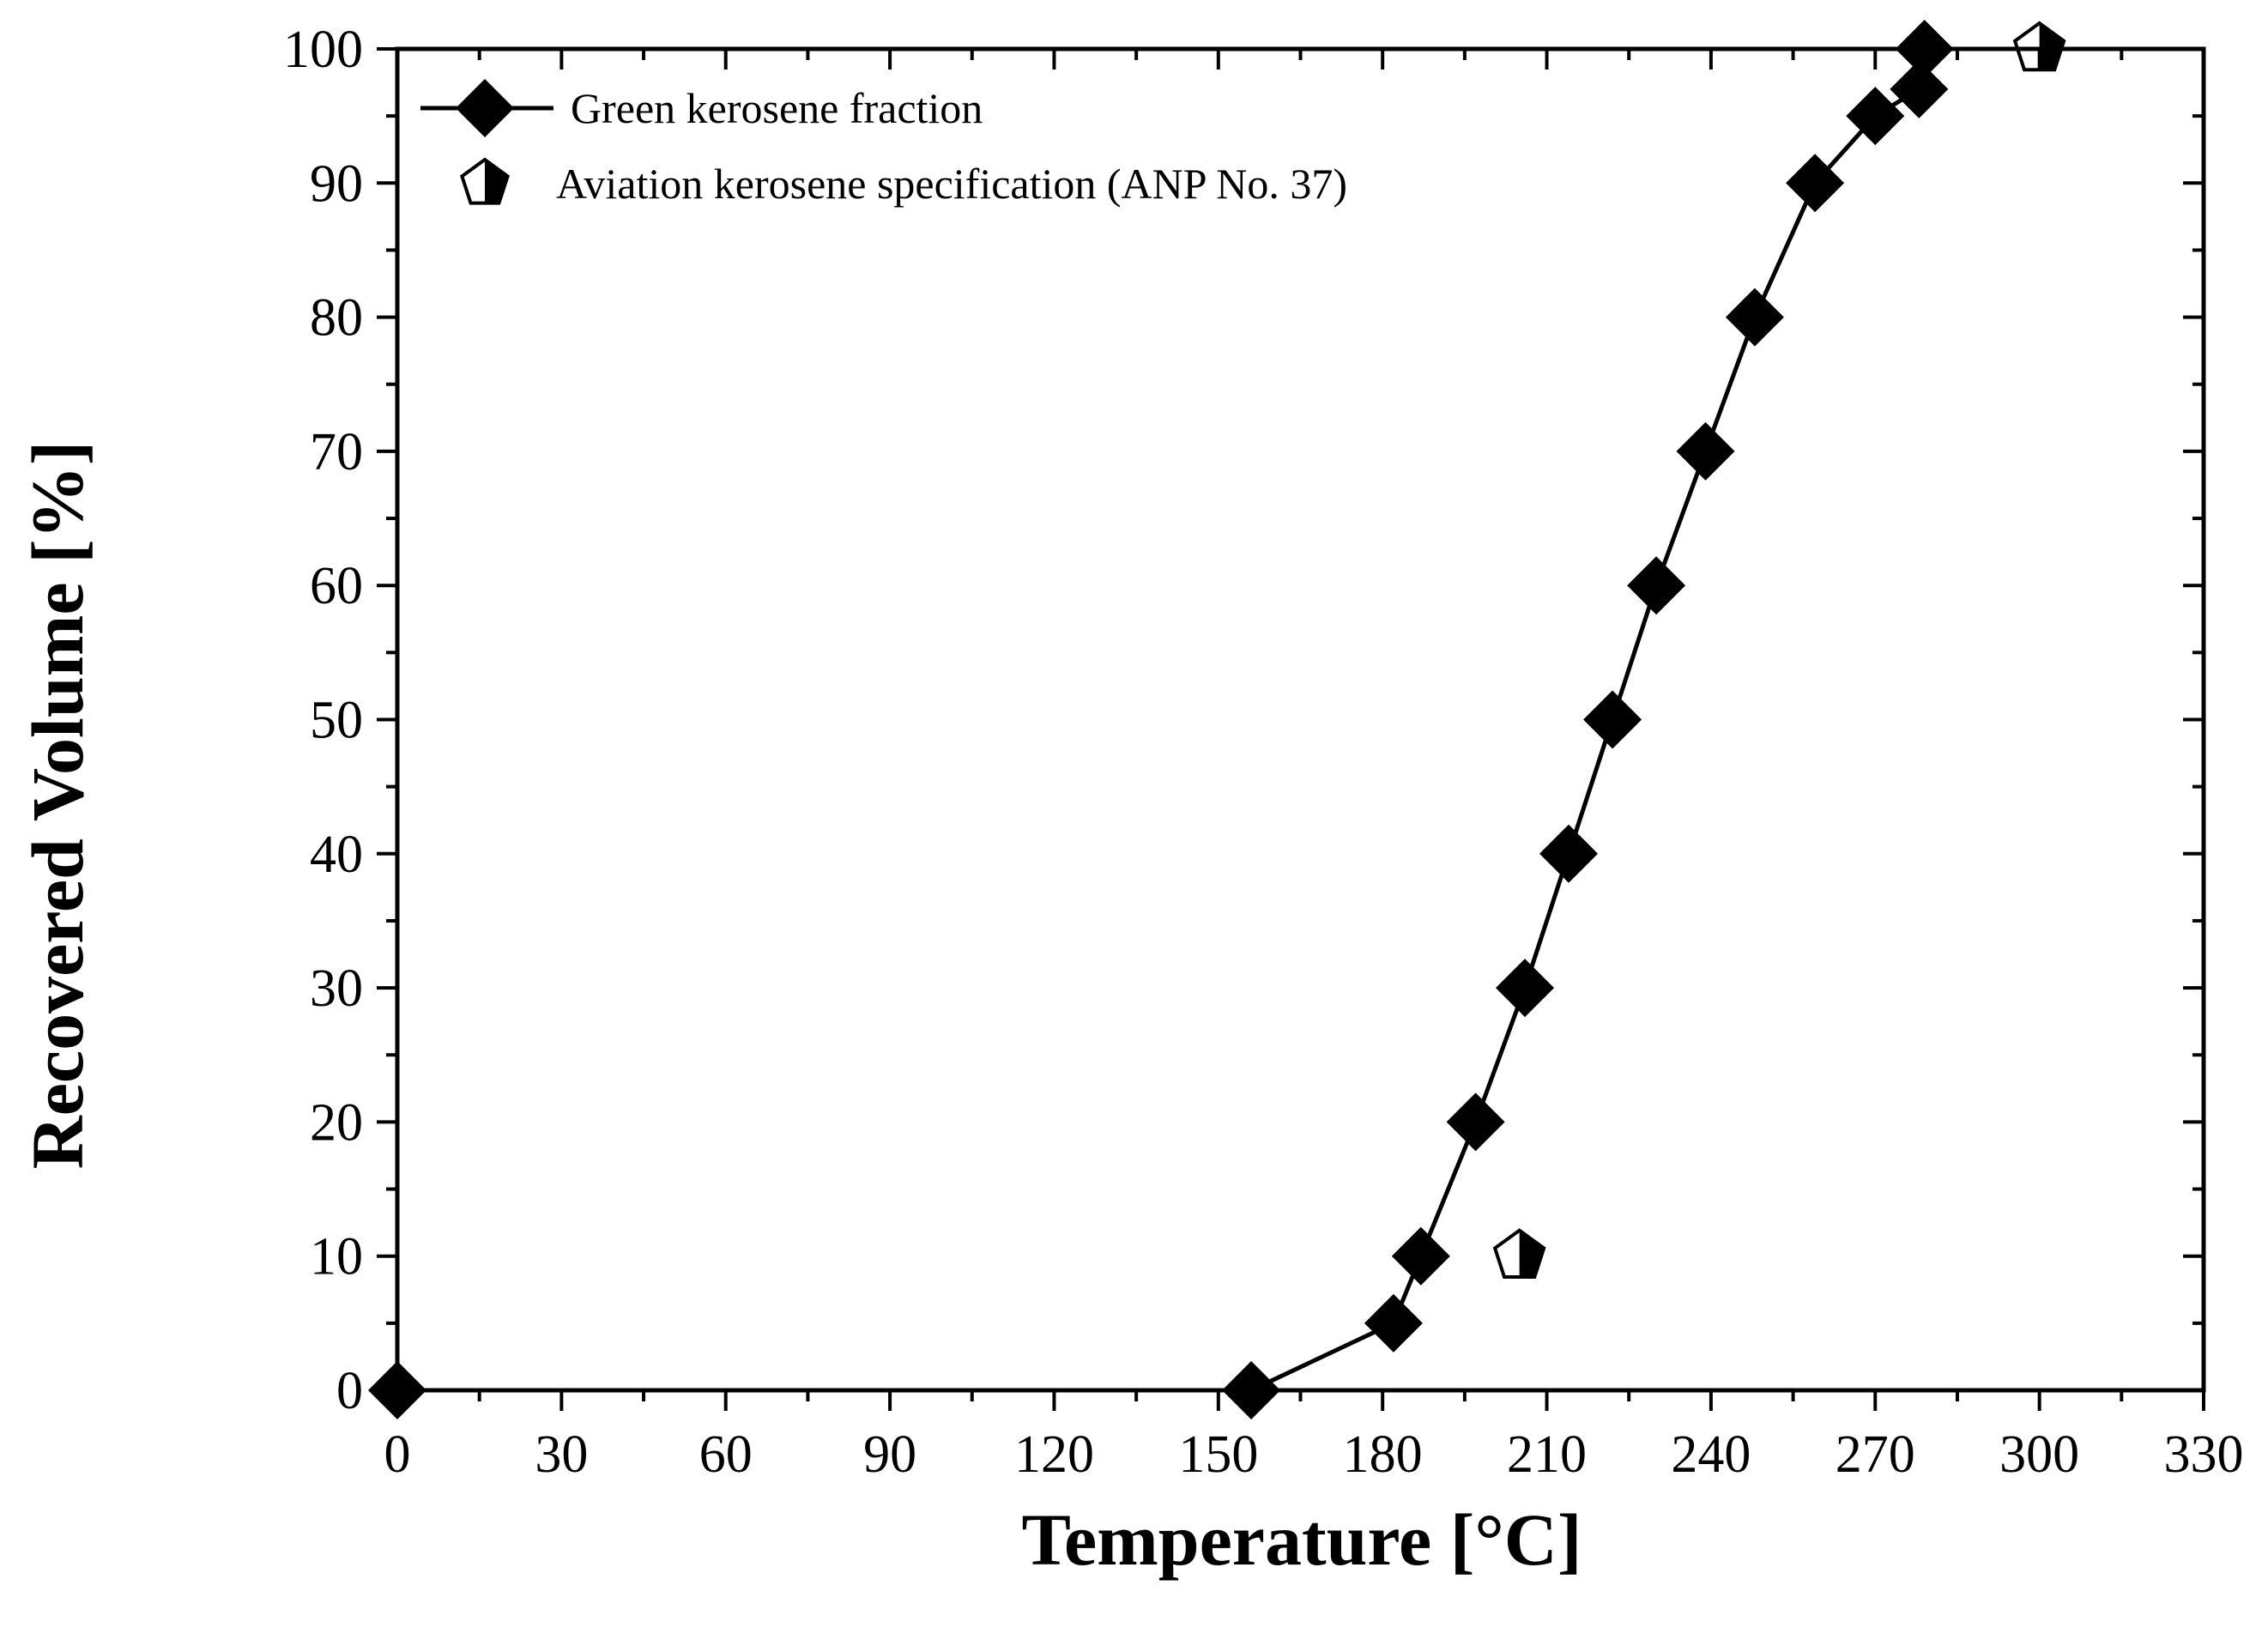 The width and height of the screenshot is (2268, 1640). I want to click on x-tick-label: 90, so click(889, 1454).